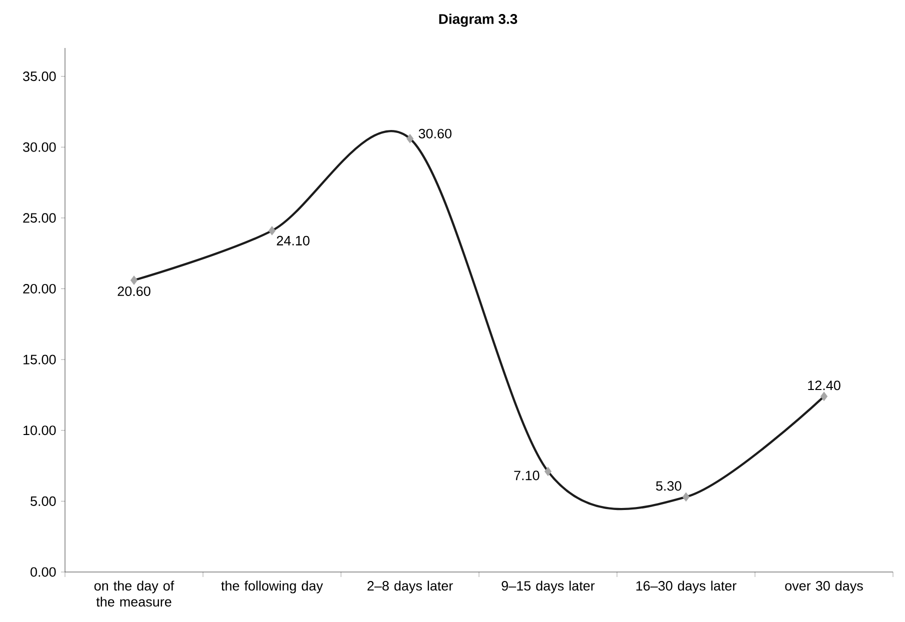 The height and width of the screenshot is (622, 905). I want to click on data-label: 7.10, so click(527, 475).